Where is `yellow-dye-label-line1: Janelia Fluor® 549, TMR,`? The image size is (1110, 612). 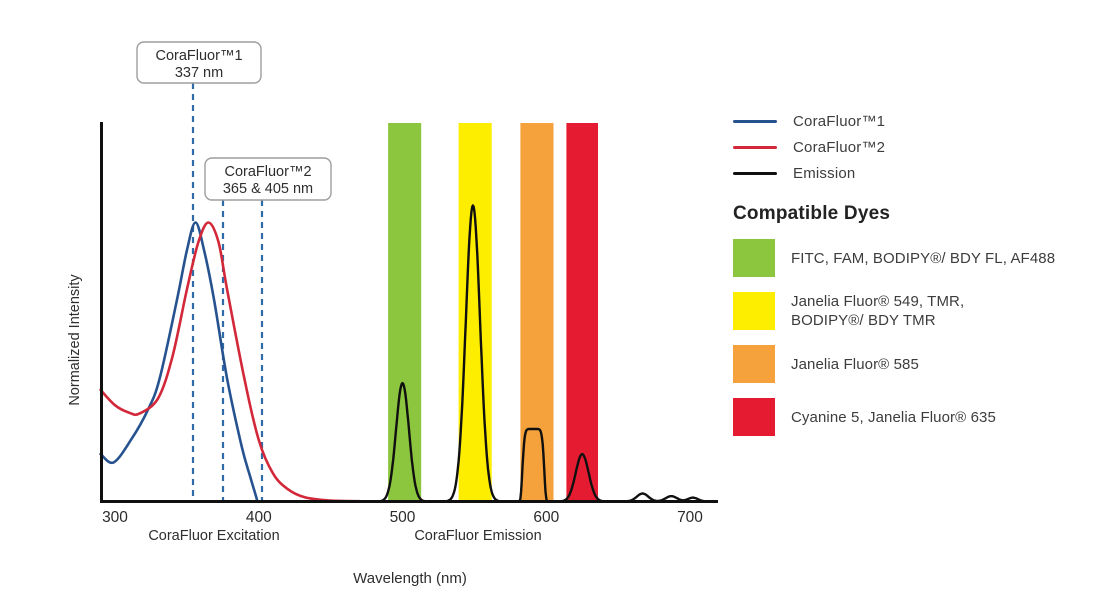
yellow-dye-label-line1: Janelia Fluor® 549, TMR, is located at coordinates (878, 301).